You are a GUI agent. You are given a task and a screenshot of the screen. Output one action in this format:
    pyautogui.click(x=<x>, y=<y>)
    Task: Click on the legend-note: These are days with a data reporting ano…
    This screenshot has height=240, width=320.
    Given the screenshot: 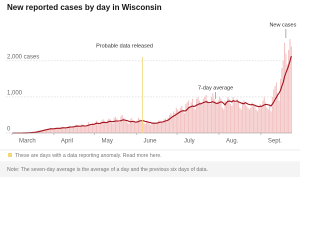 What is the action you would take?
    pyautogui.click(x=88, y=156)
    